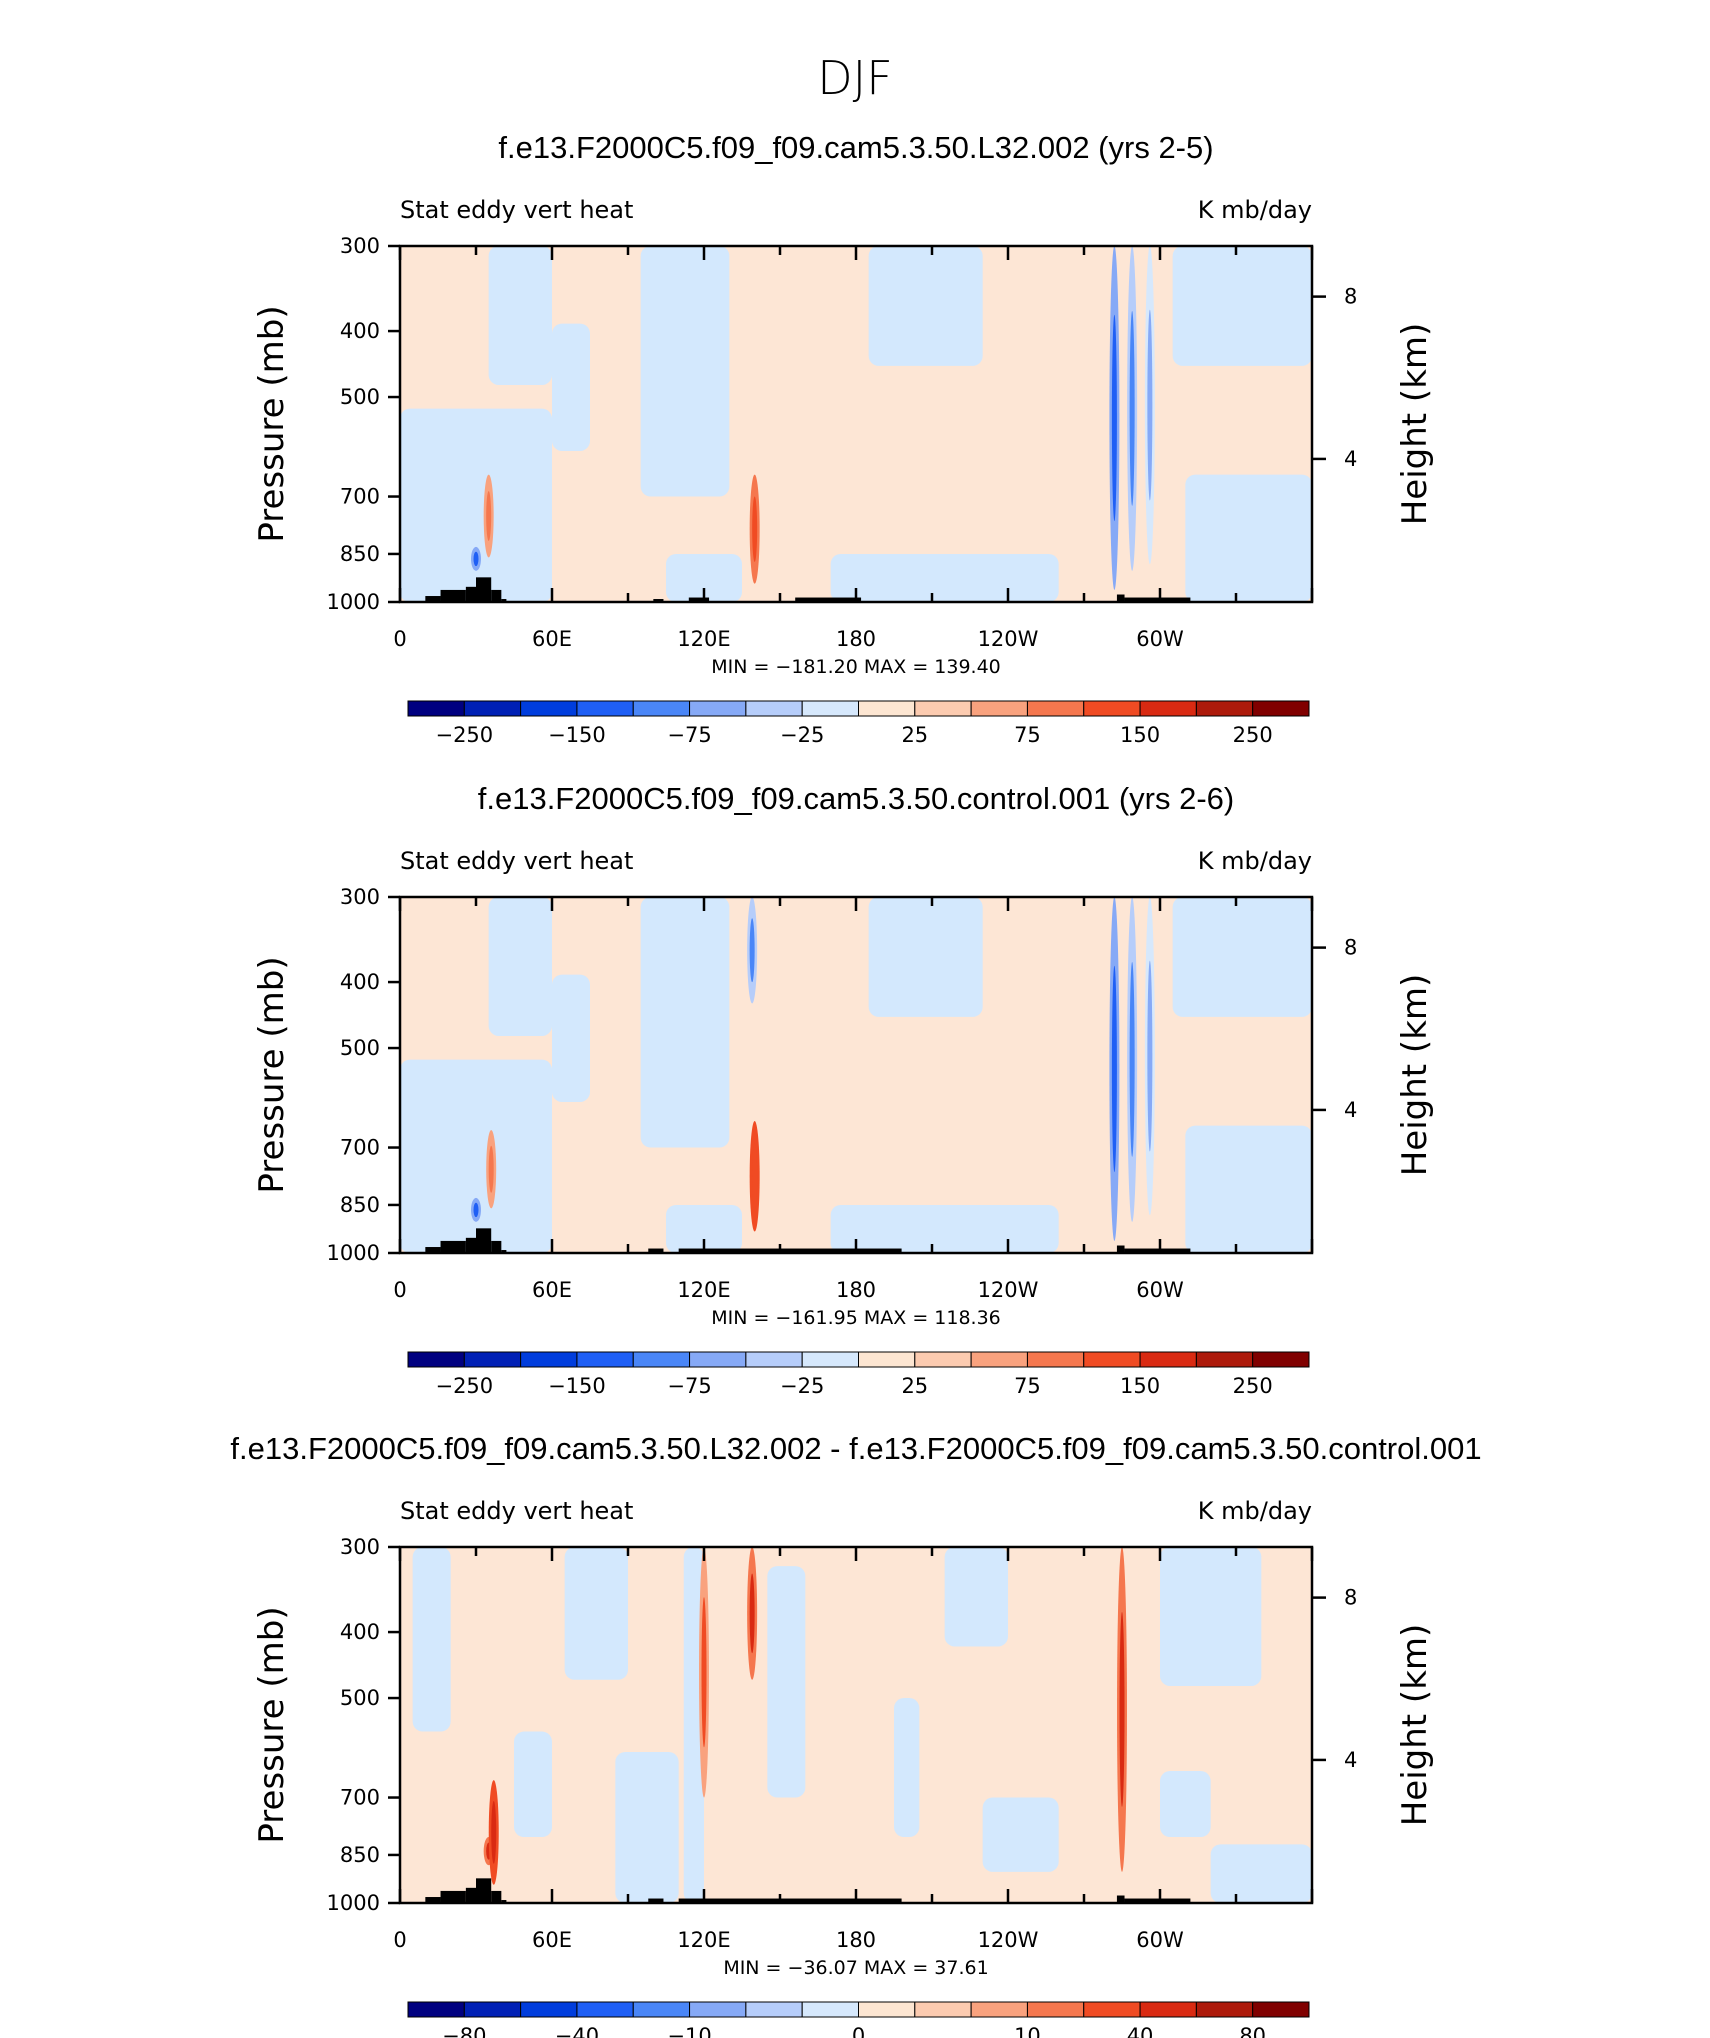 Image resolution: width=1710 pixels, height=2038 pixels. I want to click on colorbar-label: 150, so click(1140, 735).